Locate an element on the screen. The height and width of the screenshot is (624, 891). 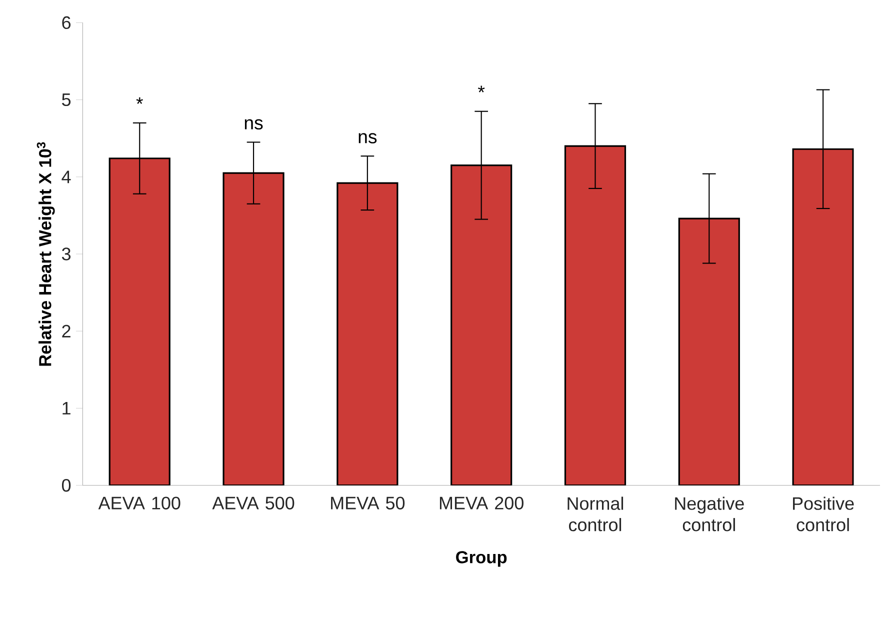
x-axis-title: Group is located at coordinates (481, 559).